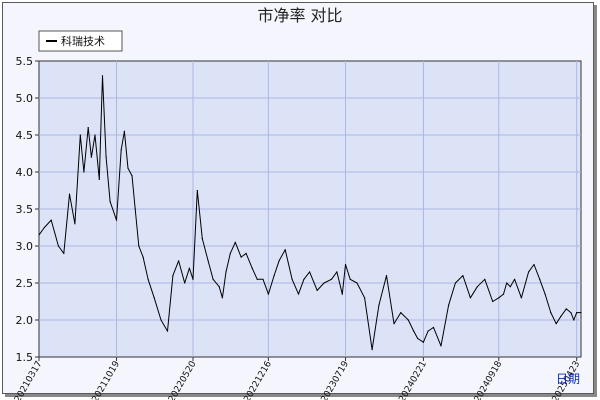 The height and width of the screenshot is (400, 600). Describe the element at coordinates (25, 98) in the screenshot. I see `y-tick-label: 5.0` at that location.